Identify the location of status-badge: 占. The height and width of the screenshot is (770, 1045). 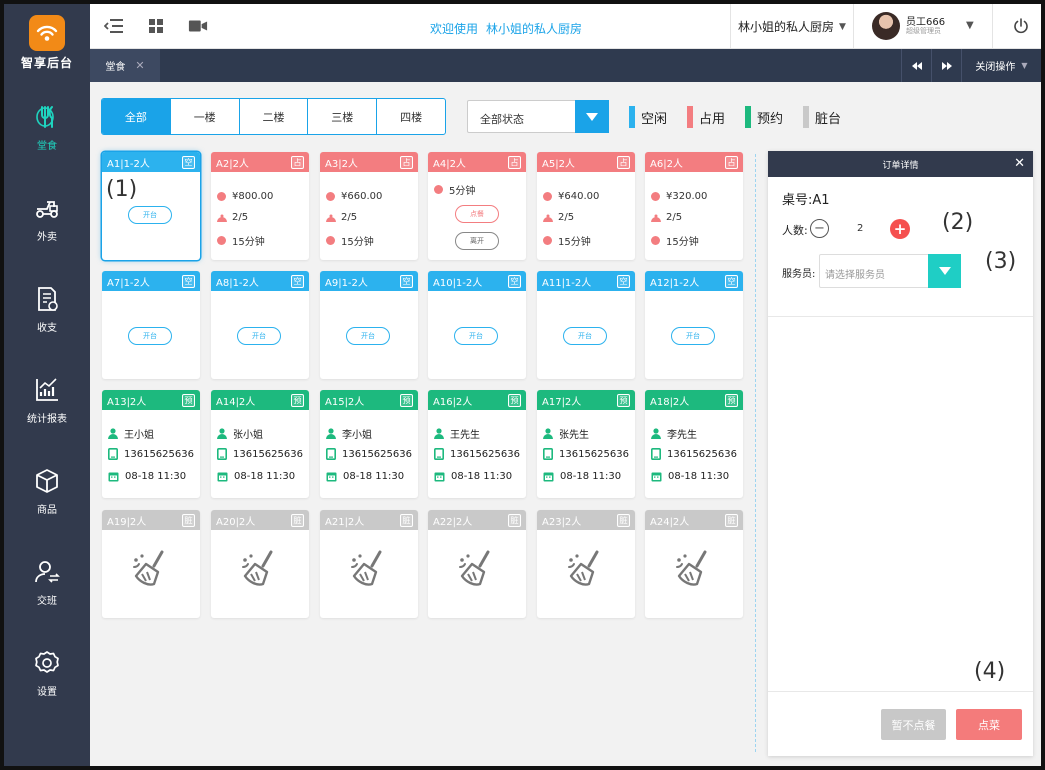
(297, 162).